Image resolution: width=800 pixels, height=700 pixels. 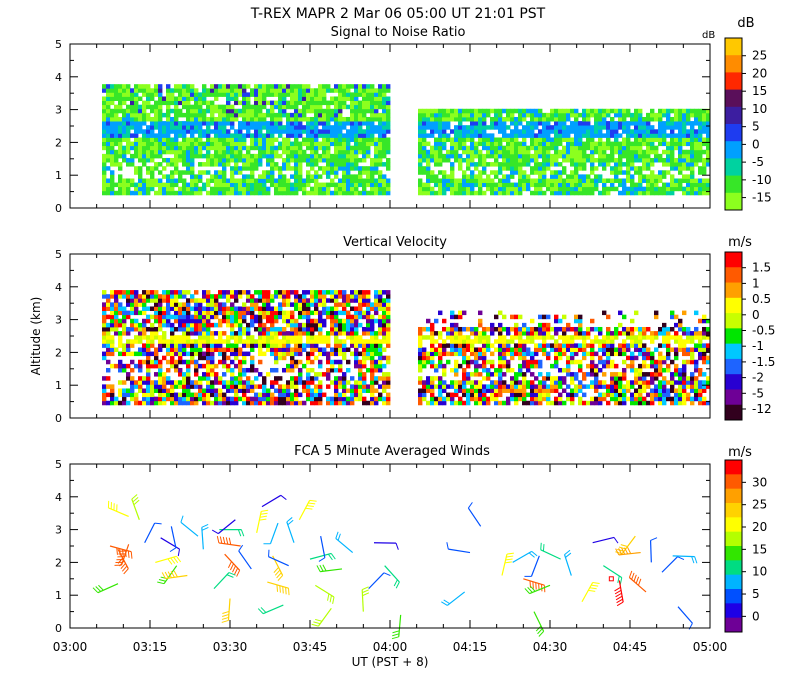 I want to click on colorbar-label: 10, so click(x=759, y=109).